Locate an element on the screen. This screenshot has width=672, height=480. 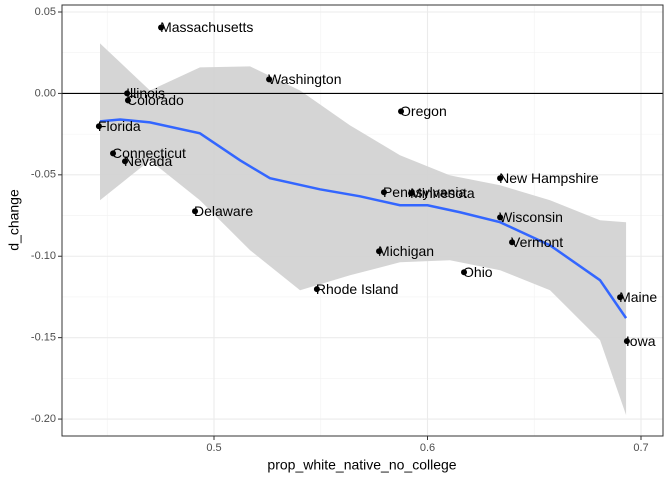
point-label: Iowa is located at coordinates (641, 341).